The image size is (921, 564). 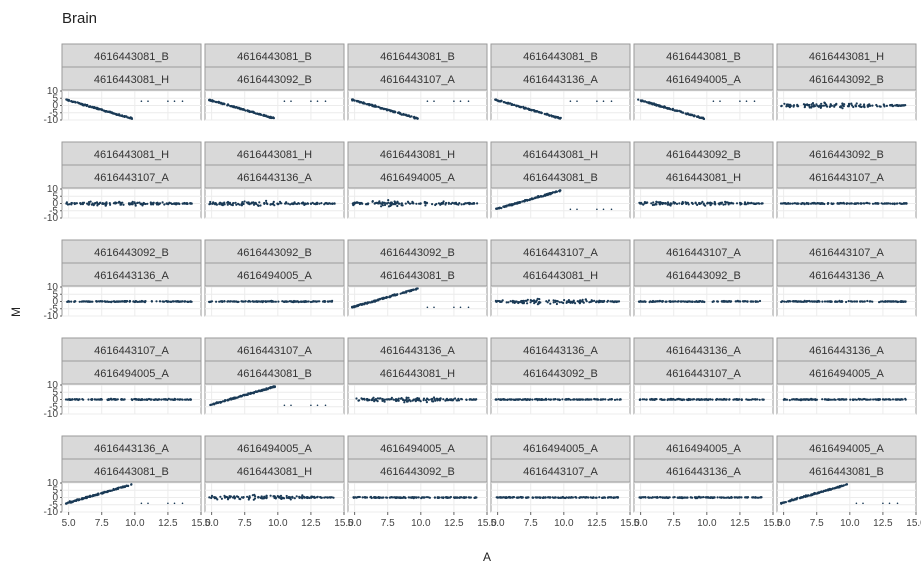 What do you see at coordinates (274, 374) in the screenshot?
I see `facet-strip-bottom-label: 4616443081_B` at bounding box center [274, 374].